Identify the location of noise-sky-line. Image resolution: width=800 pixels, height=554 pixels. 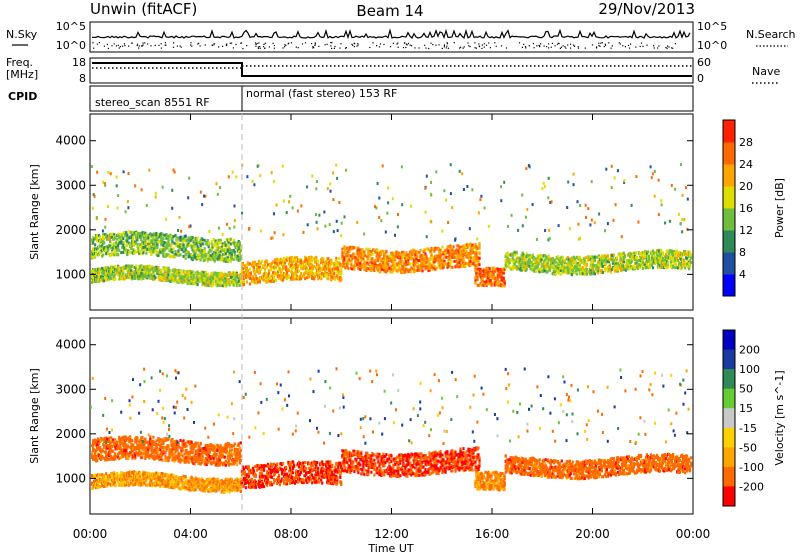
(391, 34).